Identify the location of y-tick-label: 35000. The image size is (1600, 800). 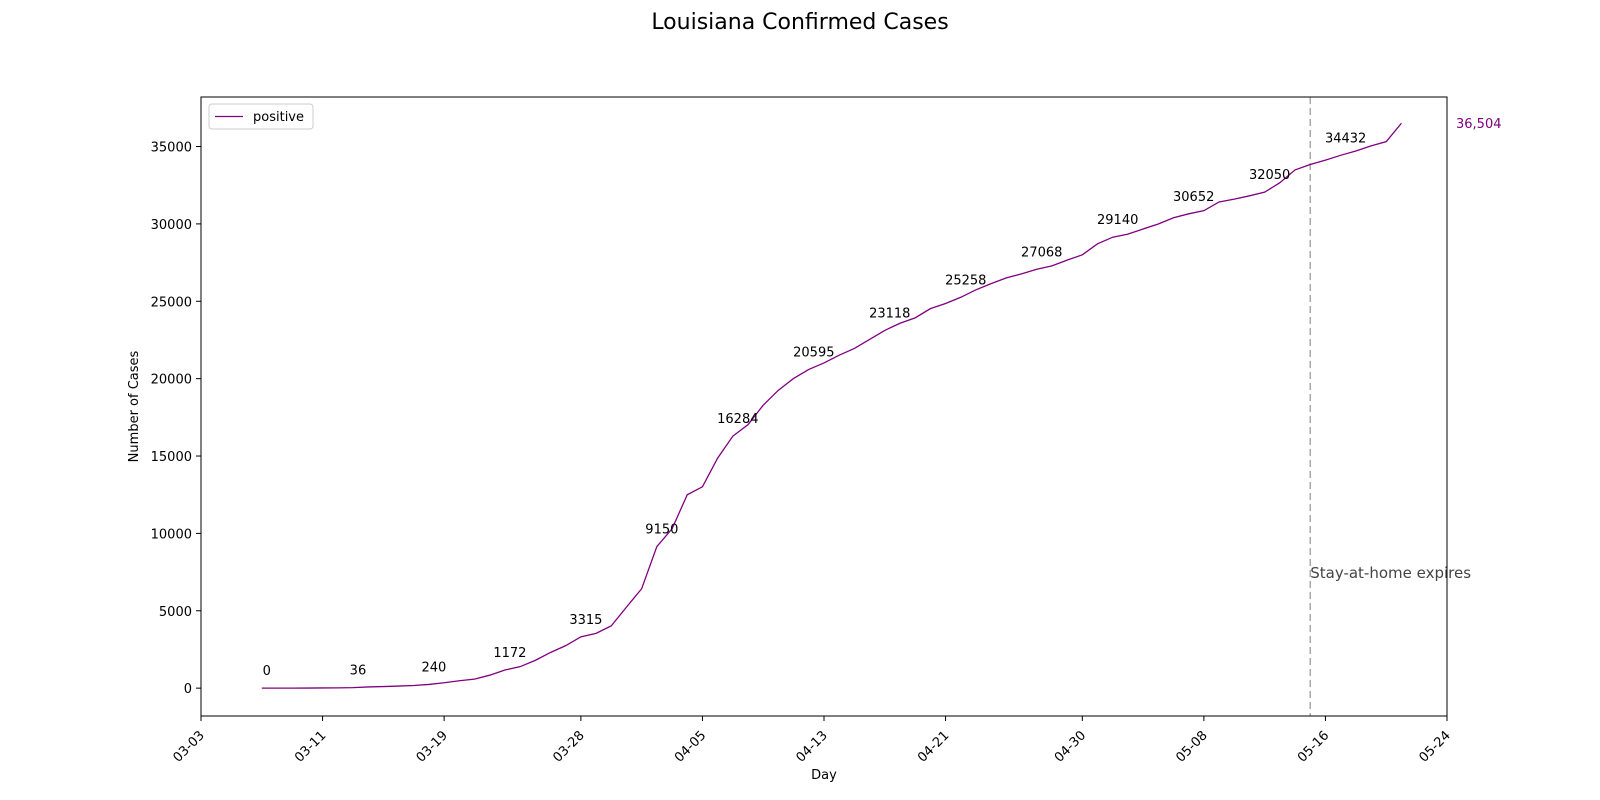
(171, 148).